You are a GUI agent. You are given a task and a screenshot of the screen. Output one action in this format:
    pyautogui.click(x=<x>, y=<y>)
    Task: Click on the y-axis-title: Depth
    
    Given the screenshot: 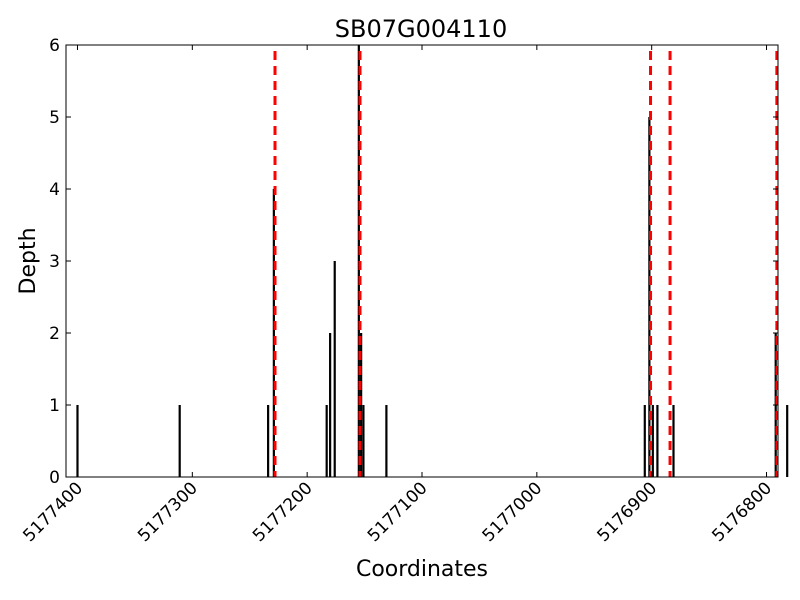 What is the action you would take?
    pyautogui.click(x=28, y=260)
    